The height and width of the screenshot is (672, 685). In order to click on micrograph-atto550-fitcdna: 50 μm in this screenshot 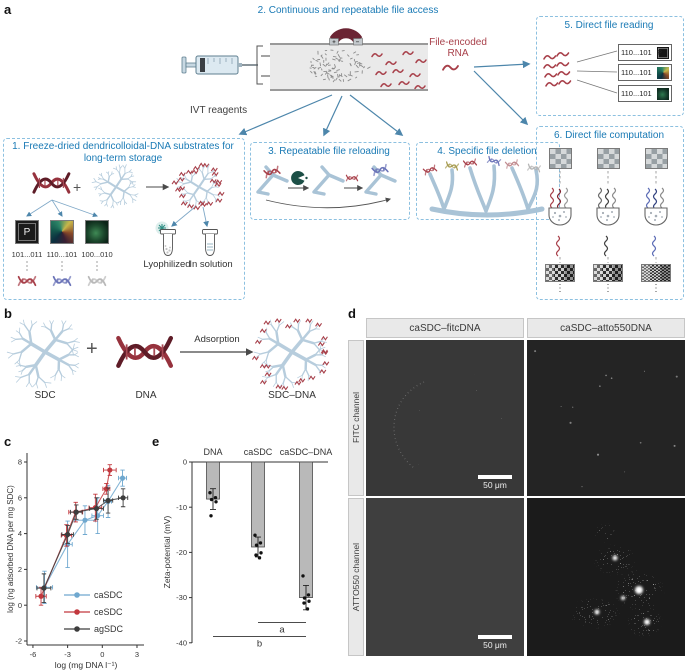, I will do `click(445, 577)`.